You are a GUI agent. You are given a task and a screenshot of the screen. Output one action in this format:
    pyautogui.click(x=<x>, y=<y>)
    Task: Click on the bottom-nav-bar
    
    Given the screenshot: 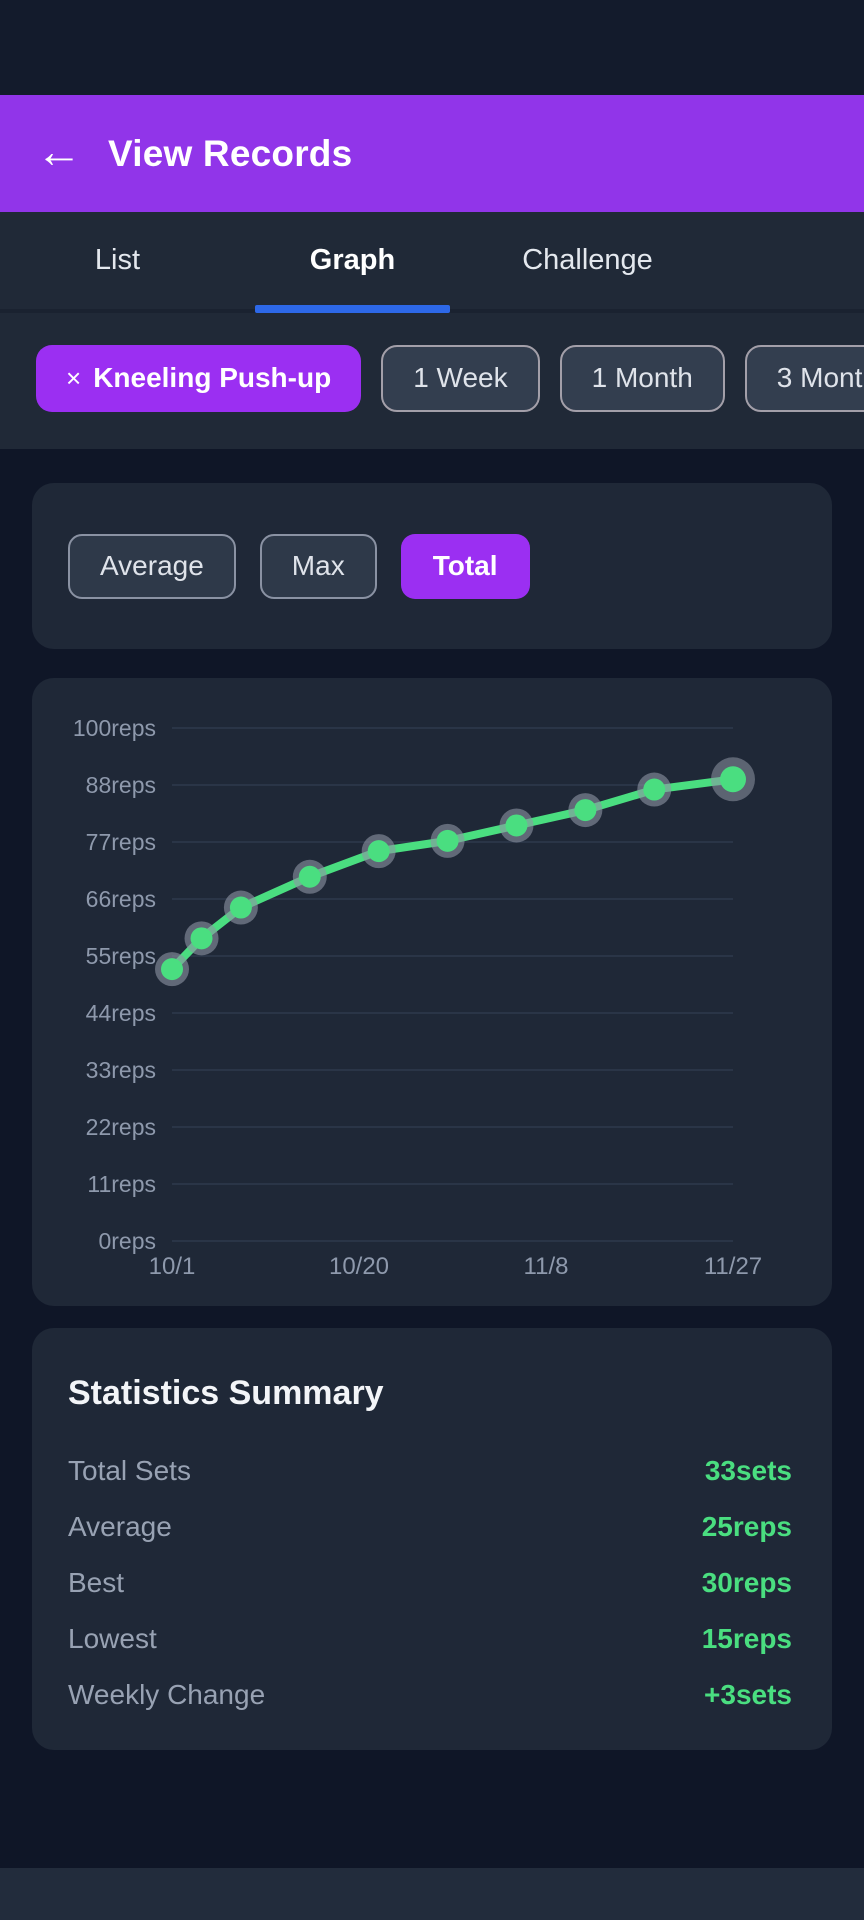 What is the action you would take?
    pyautogui.click(x=432, y=1894)
    